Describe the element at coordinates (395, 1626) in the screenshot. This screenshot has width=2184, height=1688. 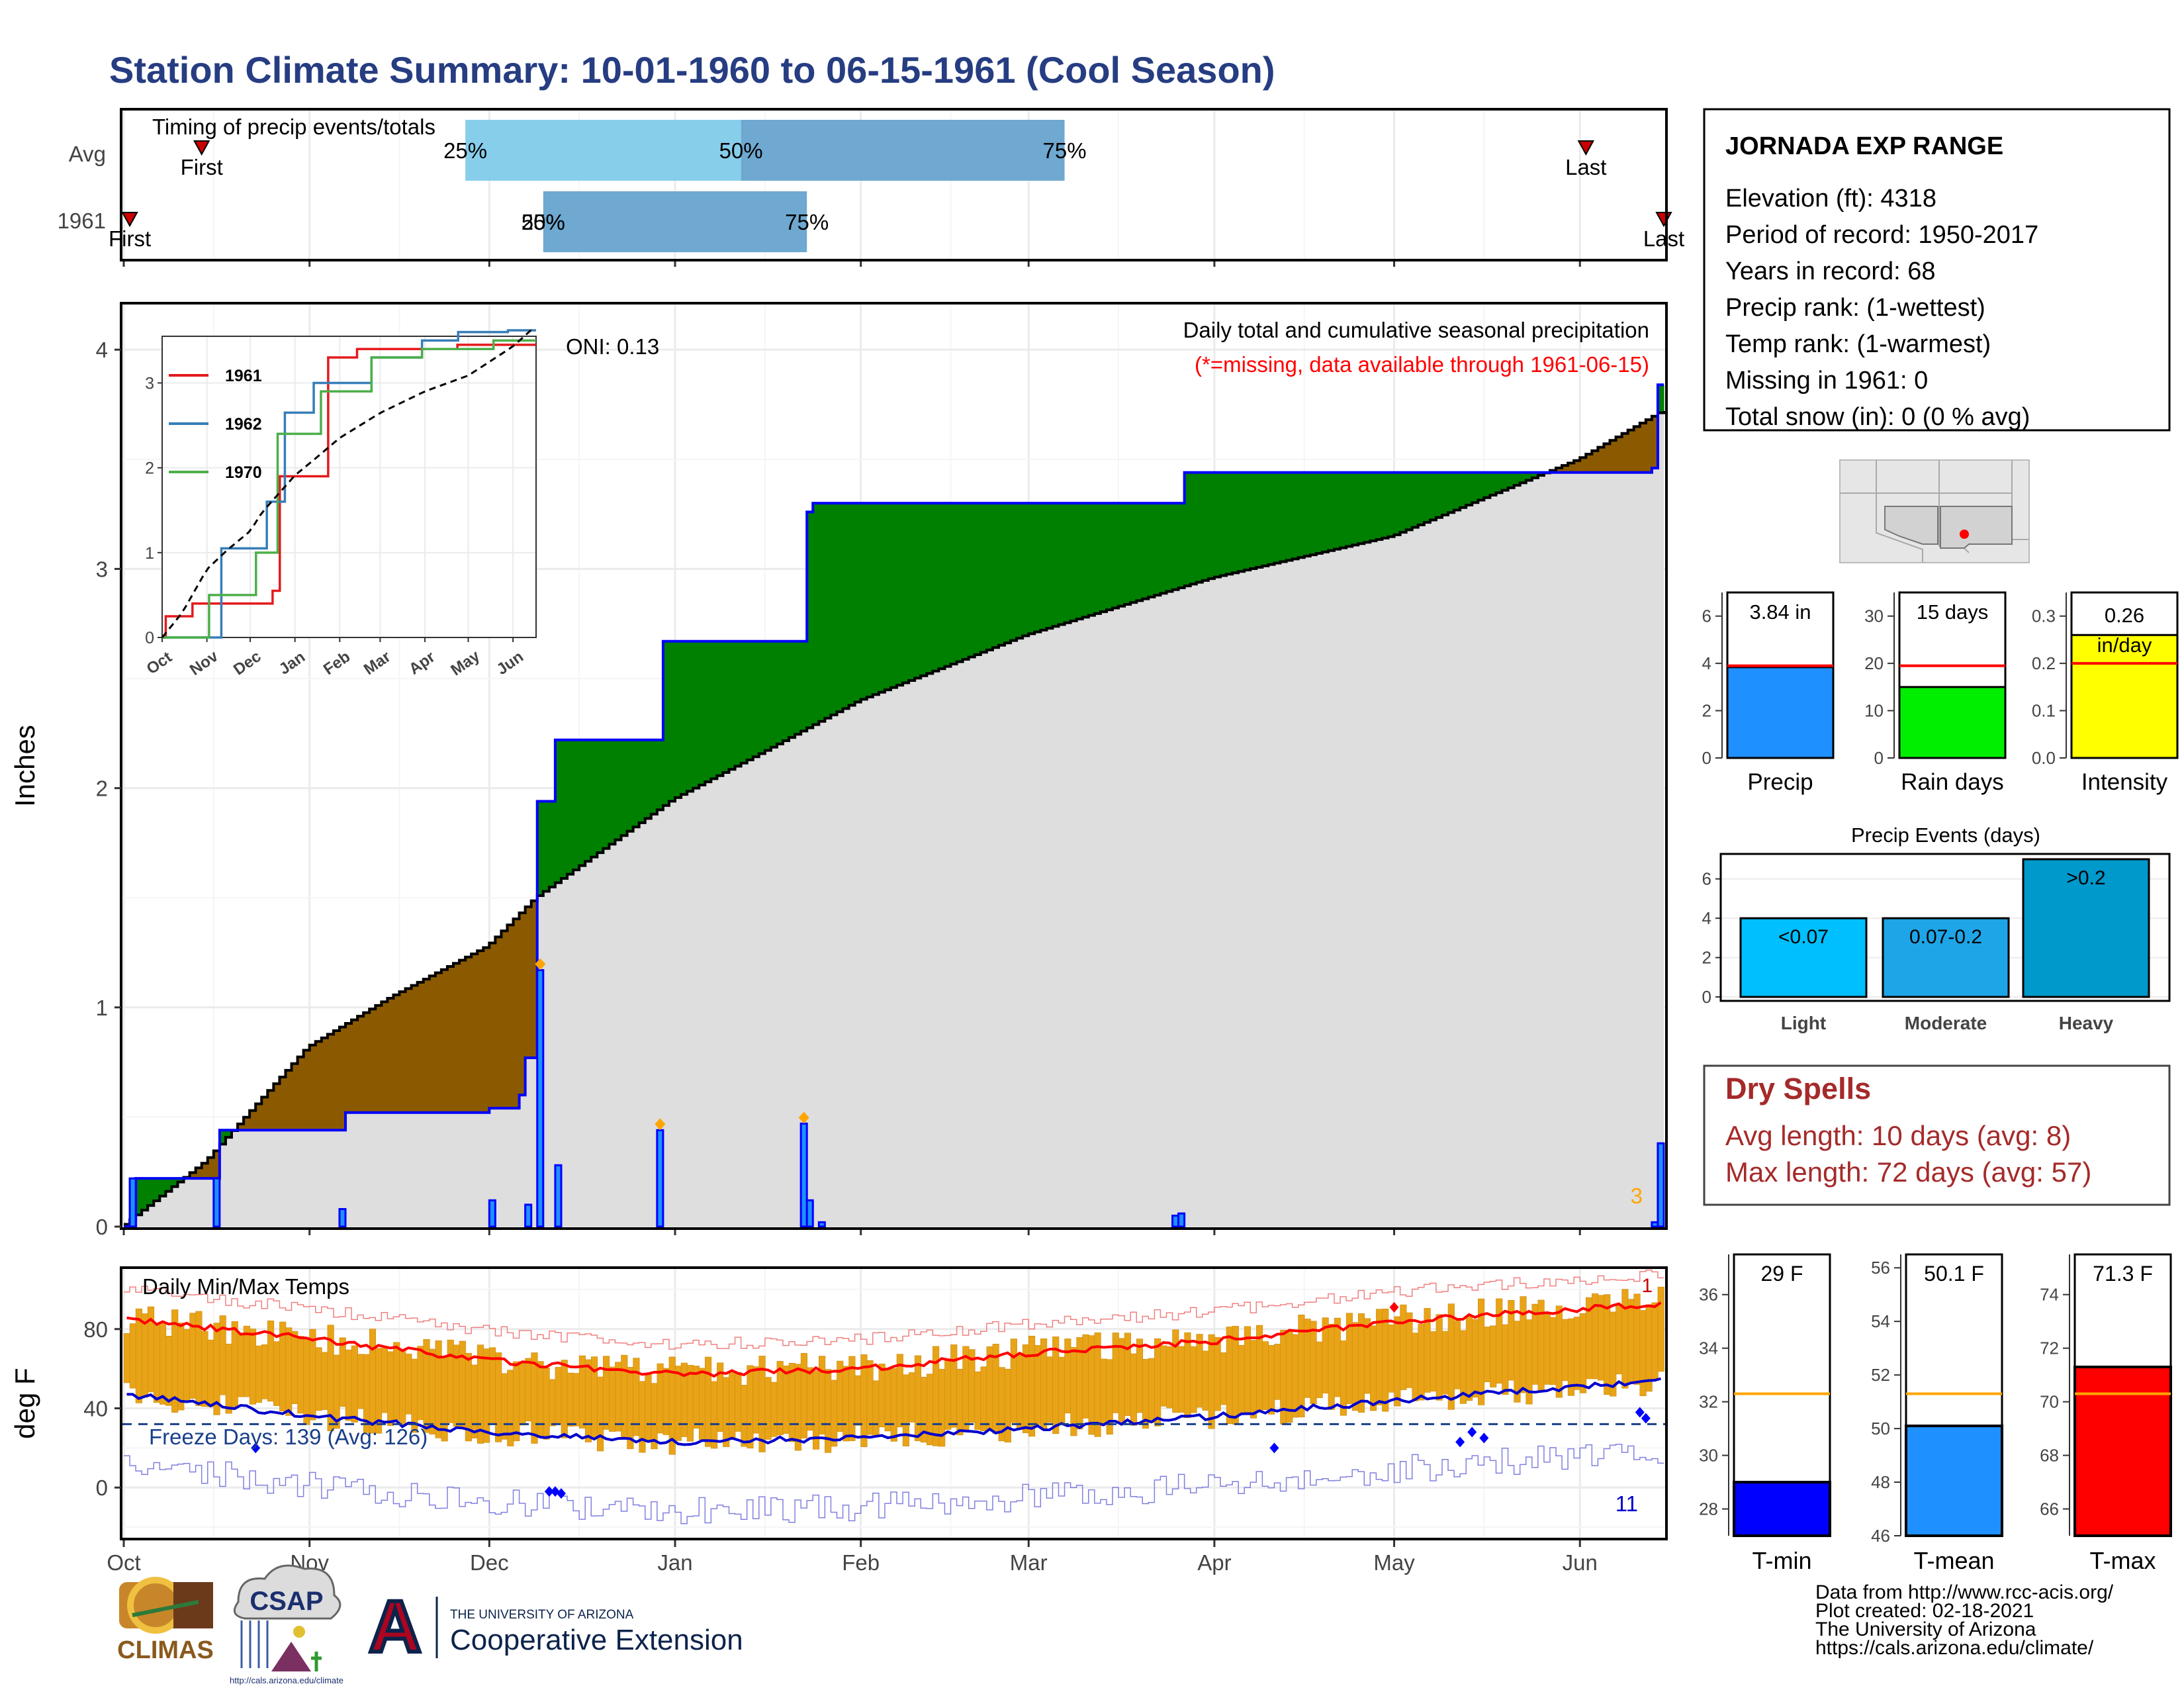
I see `ua-letter: A` at that location.